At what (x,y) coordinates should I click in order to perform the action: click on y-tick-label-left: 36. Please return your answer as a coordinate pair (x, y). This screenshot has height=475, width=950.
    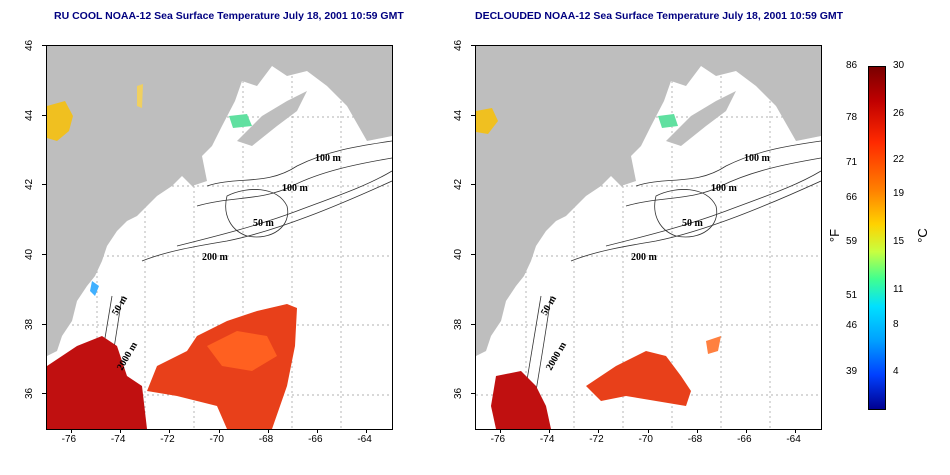
    Looking at the image, I should click on (29, 394).